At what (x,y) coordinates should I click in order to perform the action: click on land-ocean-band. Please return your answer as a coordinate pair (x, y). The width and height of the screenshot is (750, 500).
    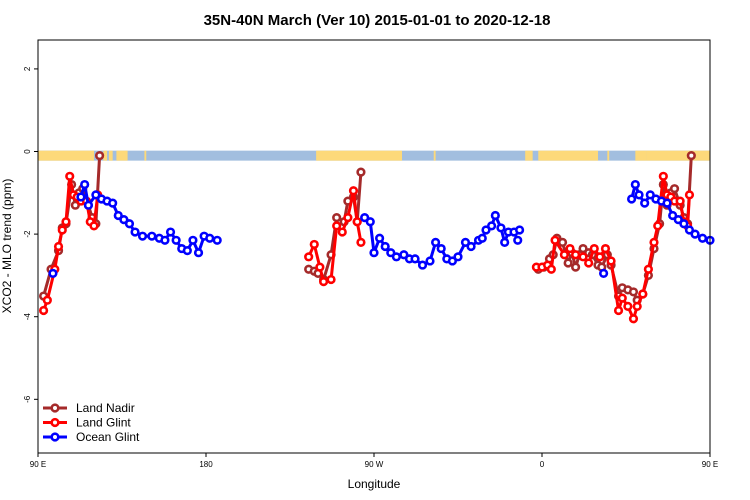
    Looking at the image, I should click on (374, 155).